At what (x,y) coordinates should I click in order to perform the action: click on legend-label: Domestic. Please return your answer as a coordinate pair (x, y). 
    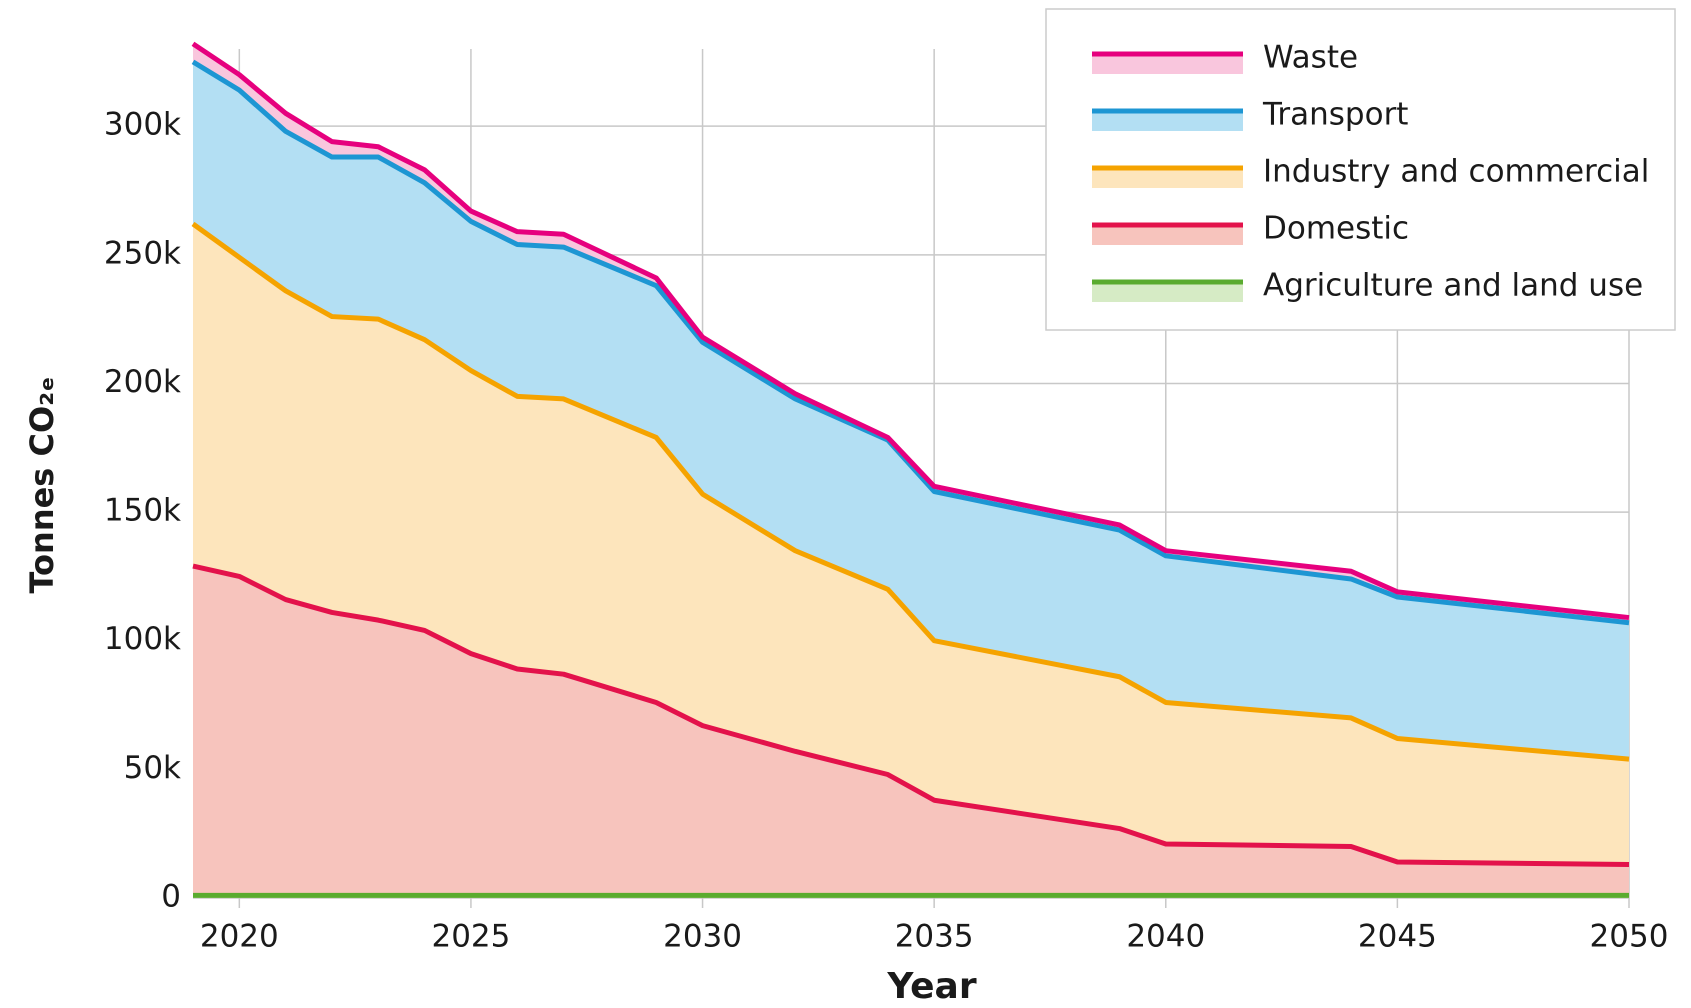
    Looking at the image, I should click on (1336, 229).